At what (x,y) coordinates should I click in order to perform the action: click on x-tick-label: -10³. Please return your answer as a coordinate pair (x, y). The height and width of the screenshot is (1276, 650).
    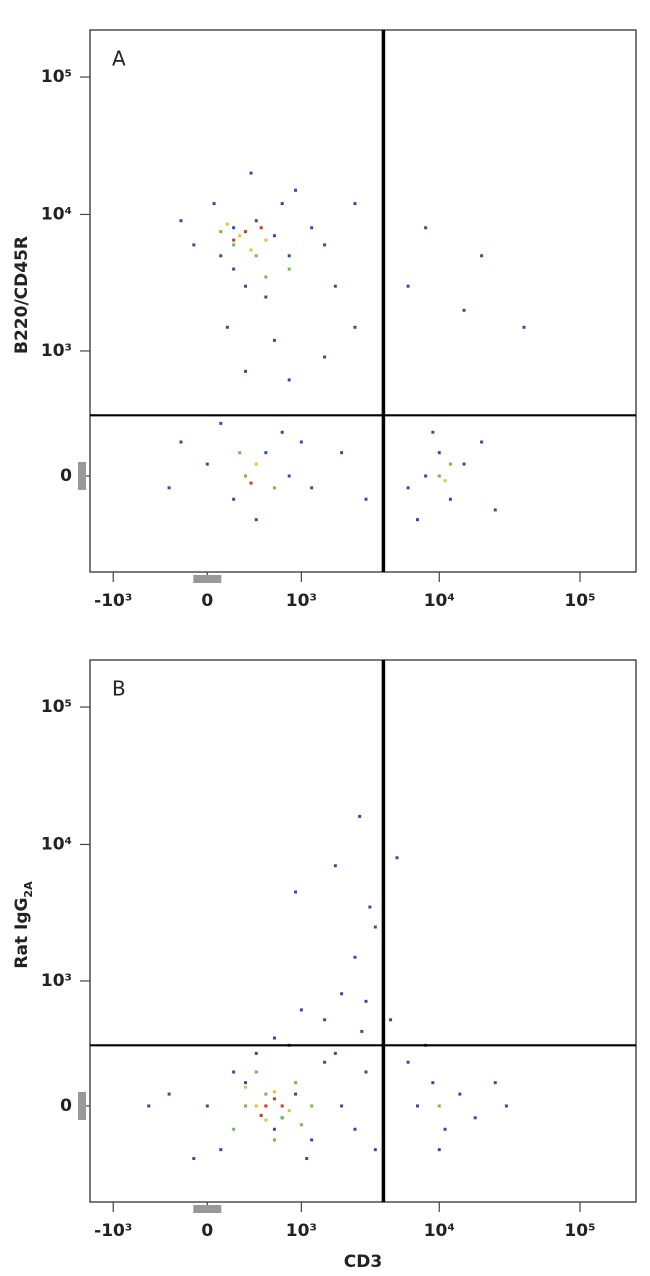
    Looking at the image, I should click on (113, 601).